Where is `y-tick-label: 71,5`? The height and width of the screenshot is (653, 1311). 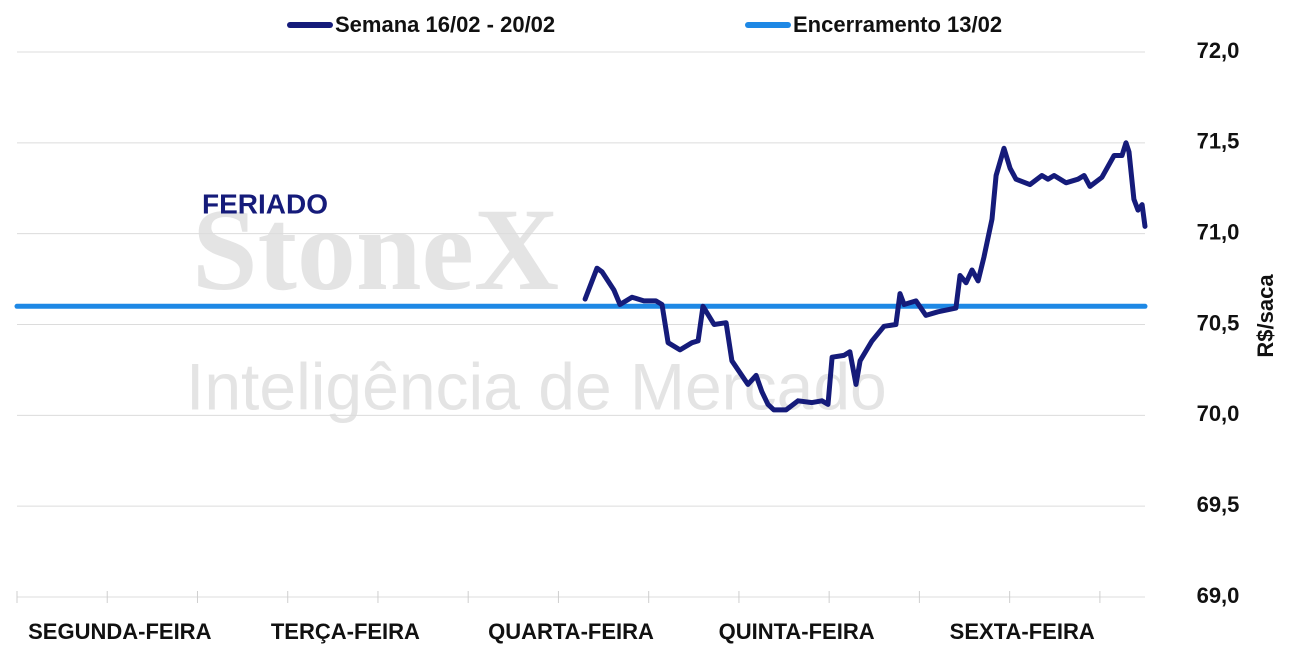 y-tick-label: 71,5 is located at coordinates (1218, 141).